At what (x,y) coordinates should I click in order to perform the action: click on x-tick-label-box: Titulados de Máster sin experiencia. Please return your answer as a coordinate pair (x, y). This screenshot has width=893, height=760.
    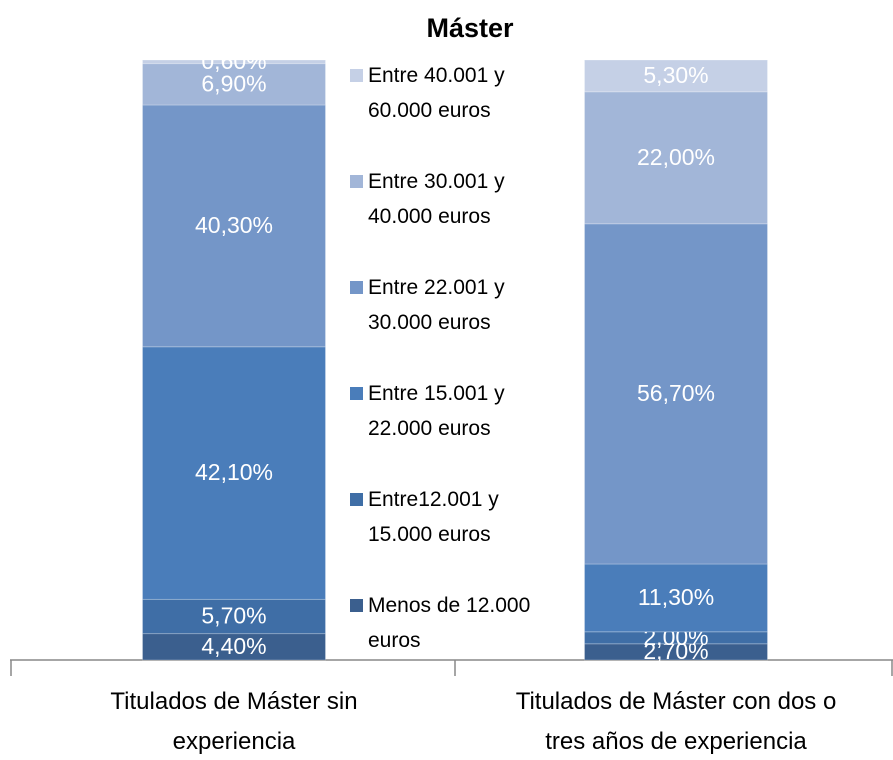
    Looking at the image, I should click on (234, 721).